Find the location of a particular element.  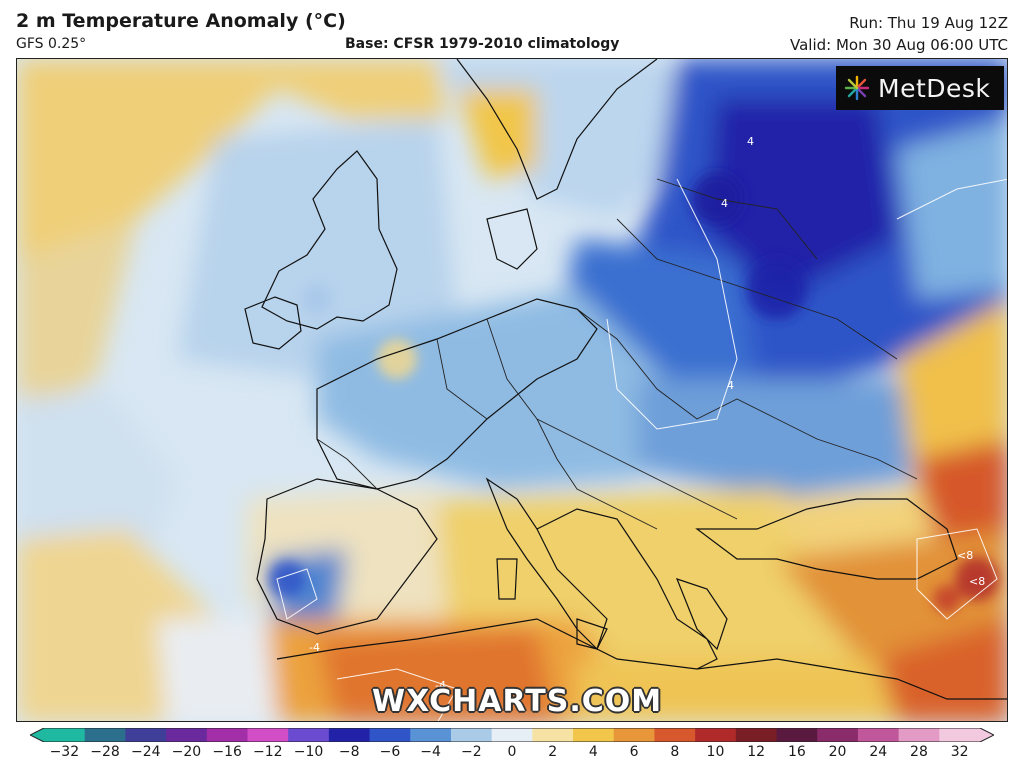

model-label: GFS 0.25° is located at coordinates (51, 44).